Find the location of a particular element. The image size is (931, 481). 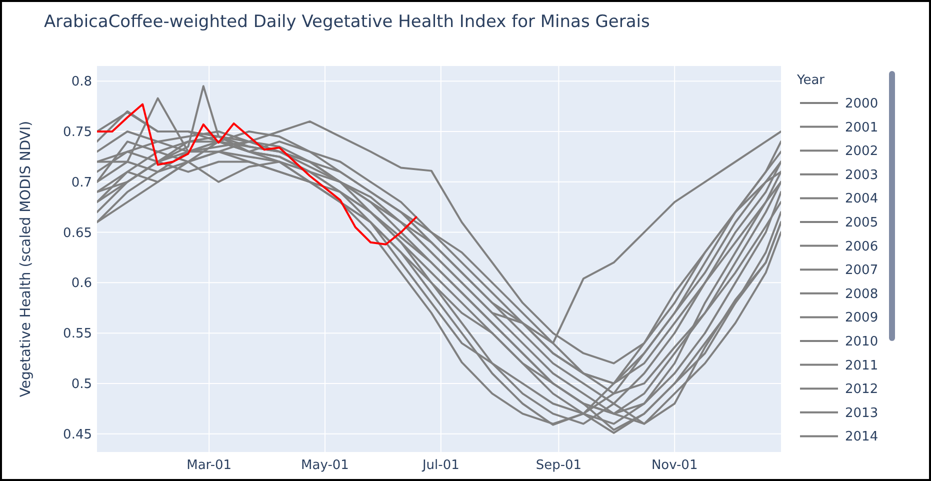

y-tick-label: 0.7 is located at coordinates (81, 182).